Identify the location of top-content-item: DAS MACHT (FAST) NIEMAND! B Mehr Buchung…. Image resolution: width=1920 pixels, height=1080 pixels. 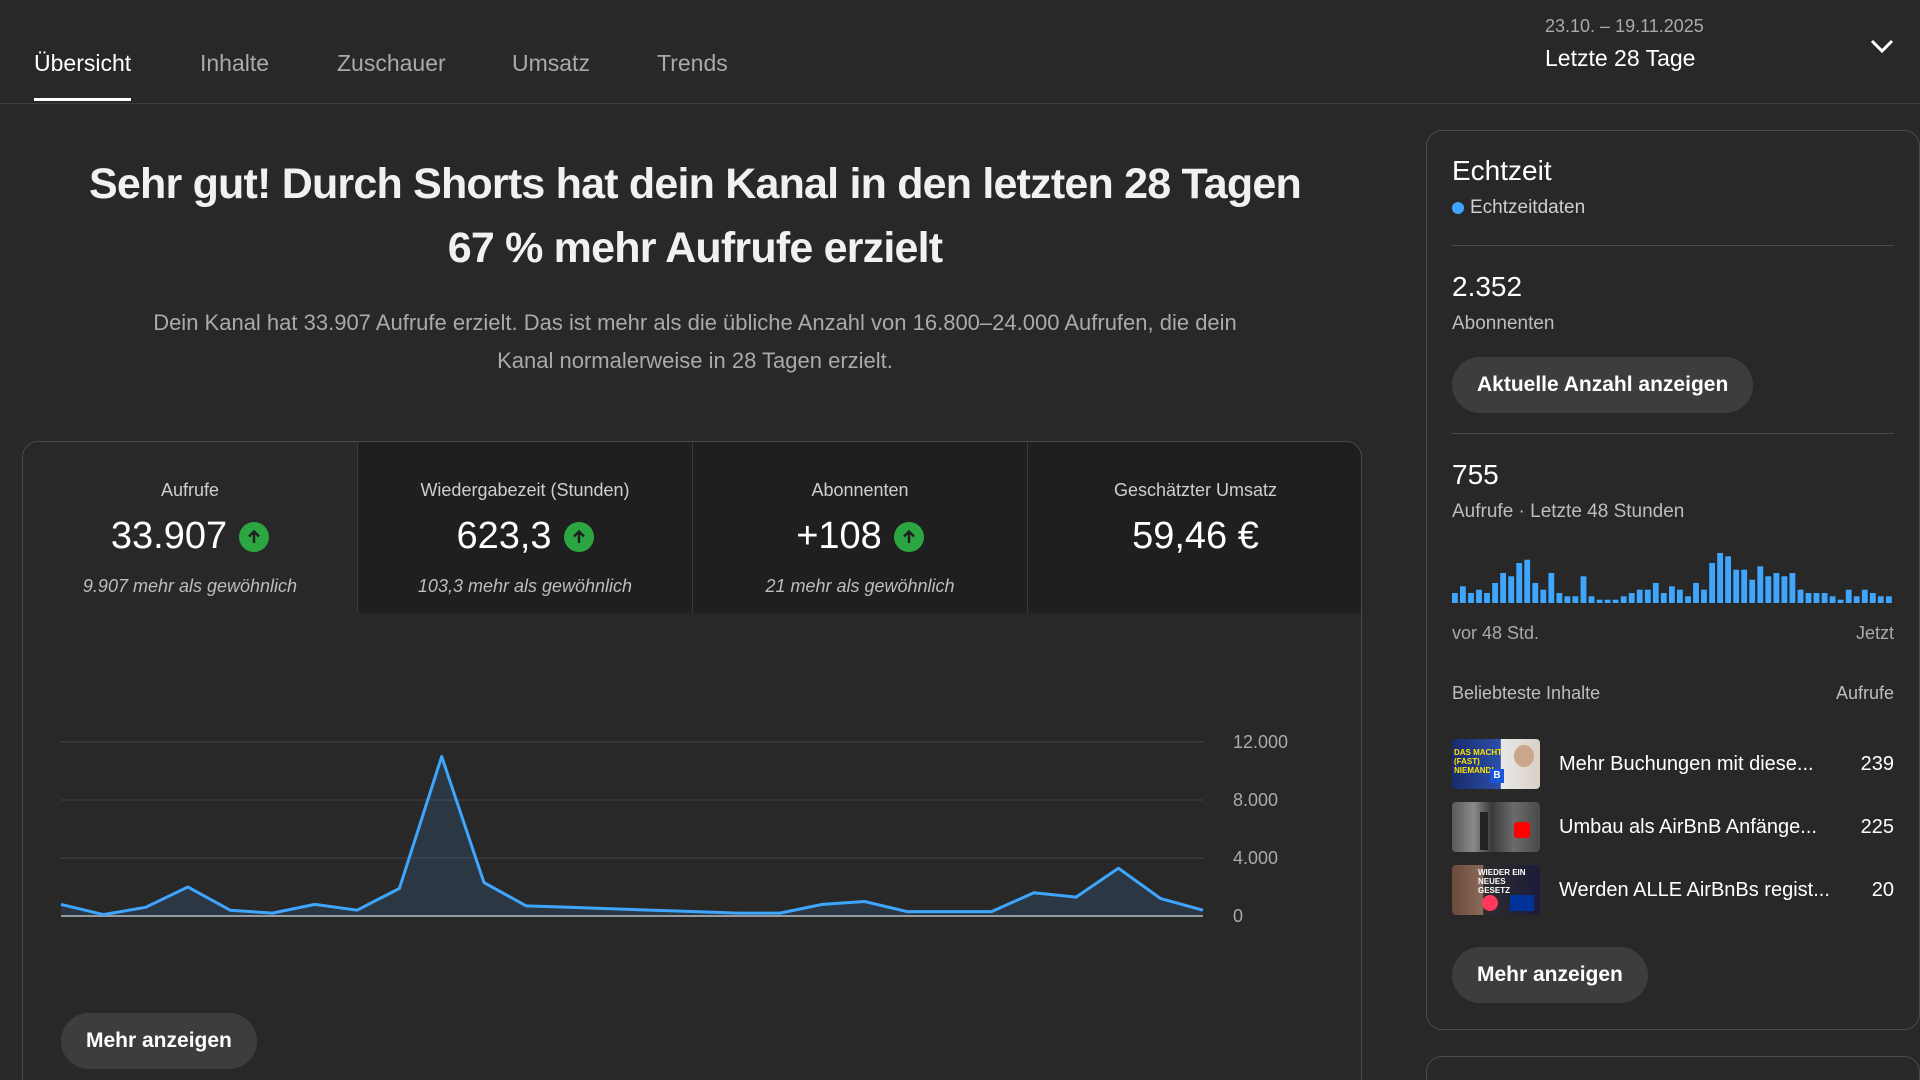
(1673, 764).